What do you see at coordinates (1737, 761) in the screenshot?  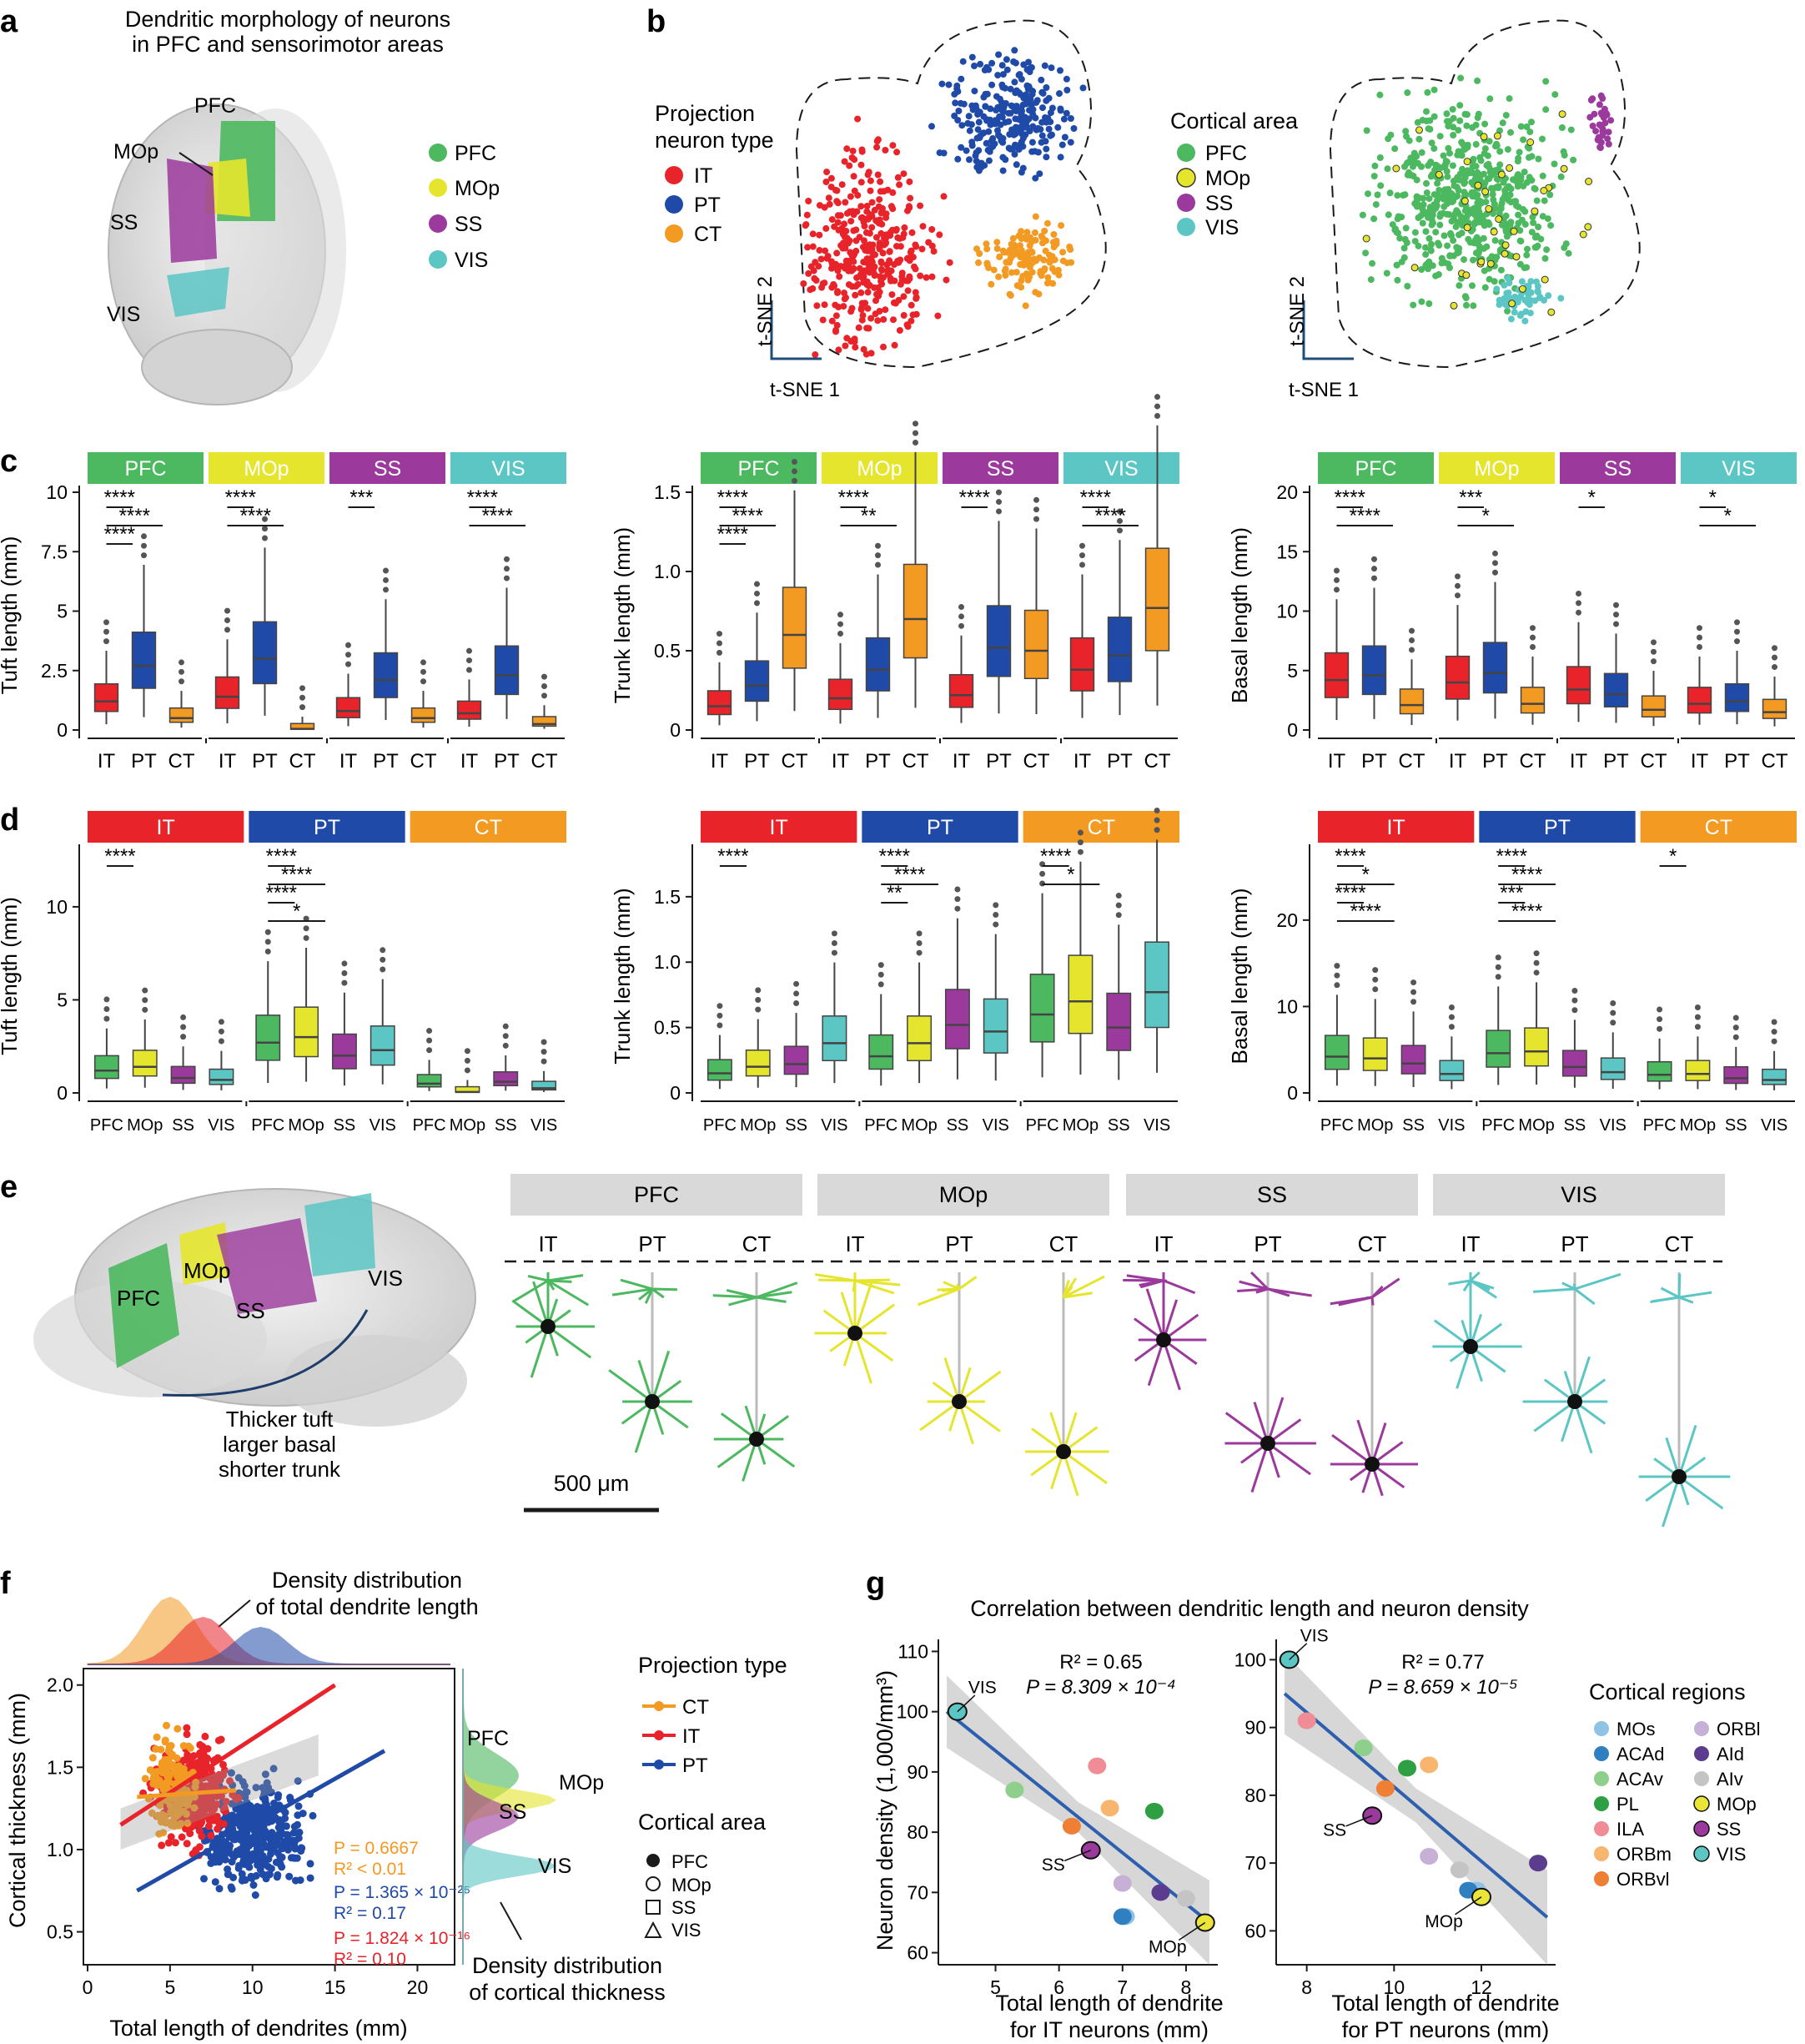 I see `group-label: PT` at bounding box center [1737, 761].